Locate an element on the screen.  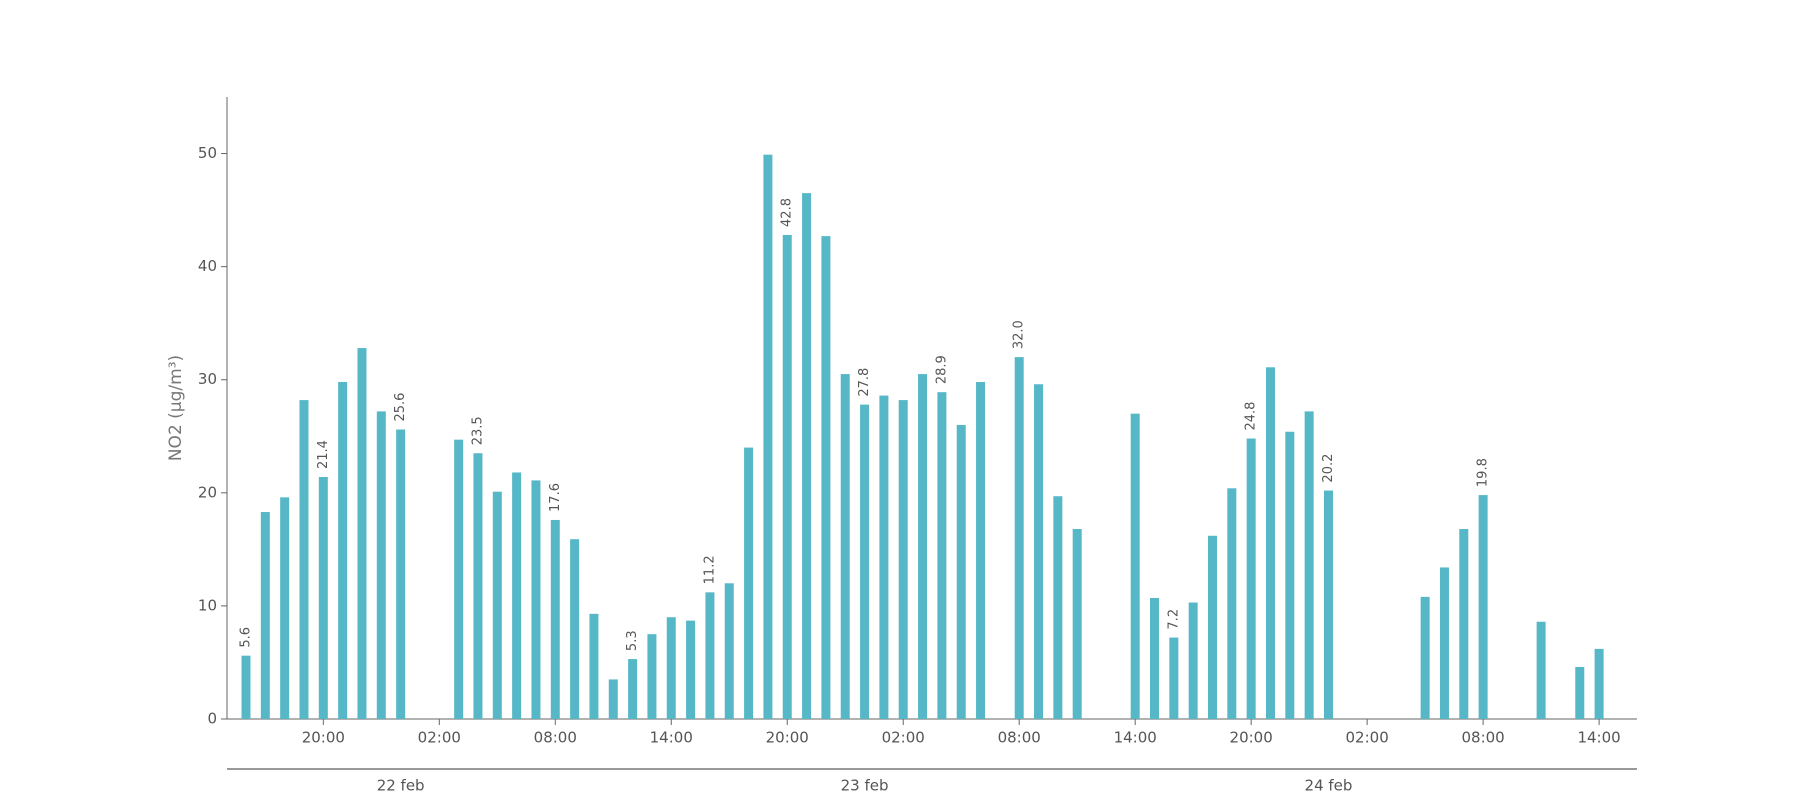
day-label: 23 feb is located at coordinates (865, 786).